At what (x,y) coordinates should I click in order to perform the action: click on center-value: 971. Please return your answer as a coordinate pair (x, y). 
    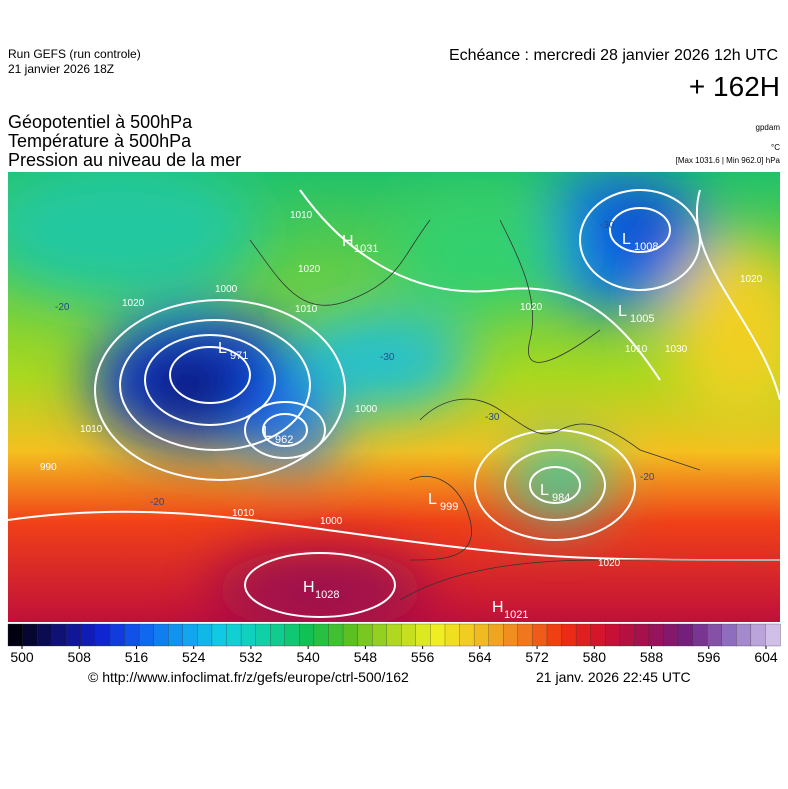
    Looking at the image, I should click on (239, 356).